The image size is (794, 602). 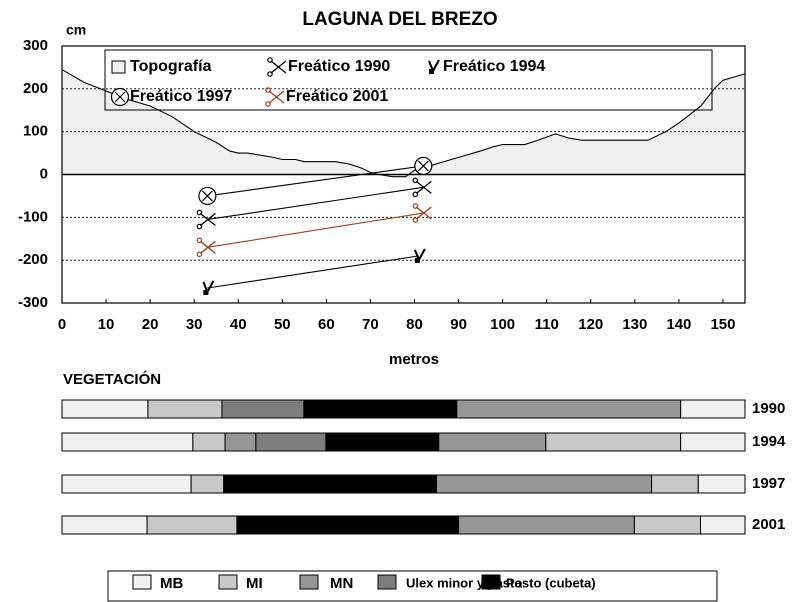 What do you see at coordinates (494, 66) in the screenshot?
I see `legend-label: Freático 1994` at bounding box center [494, 66].